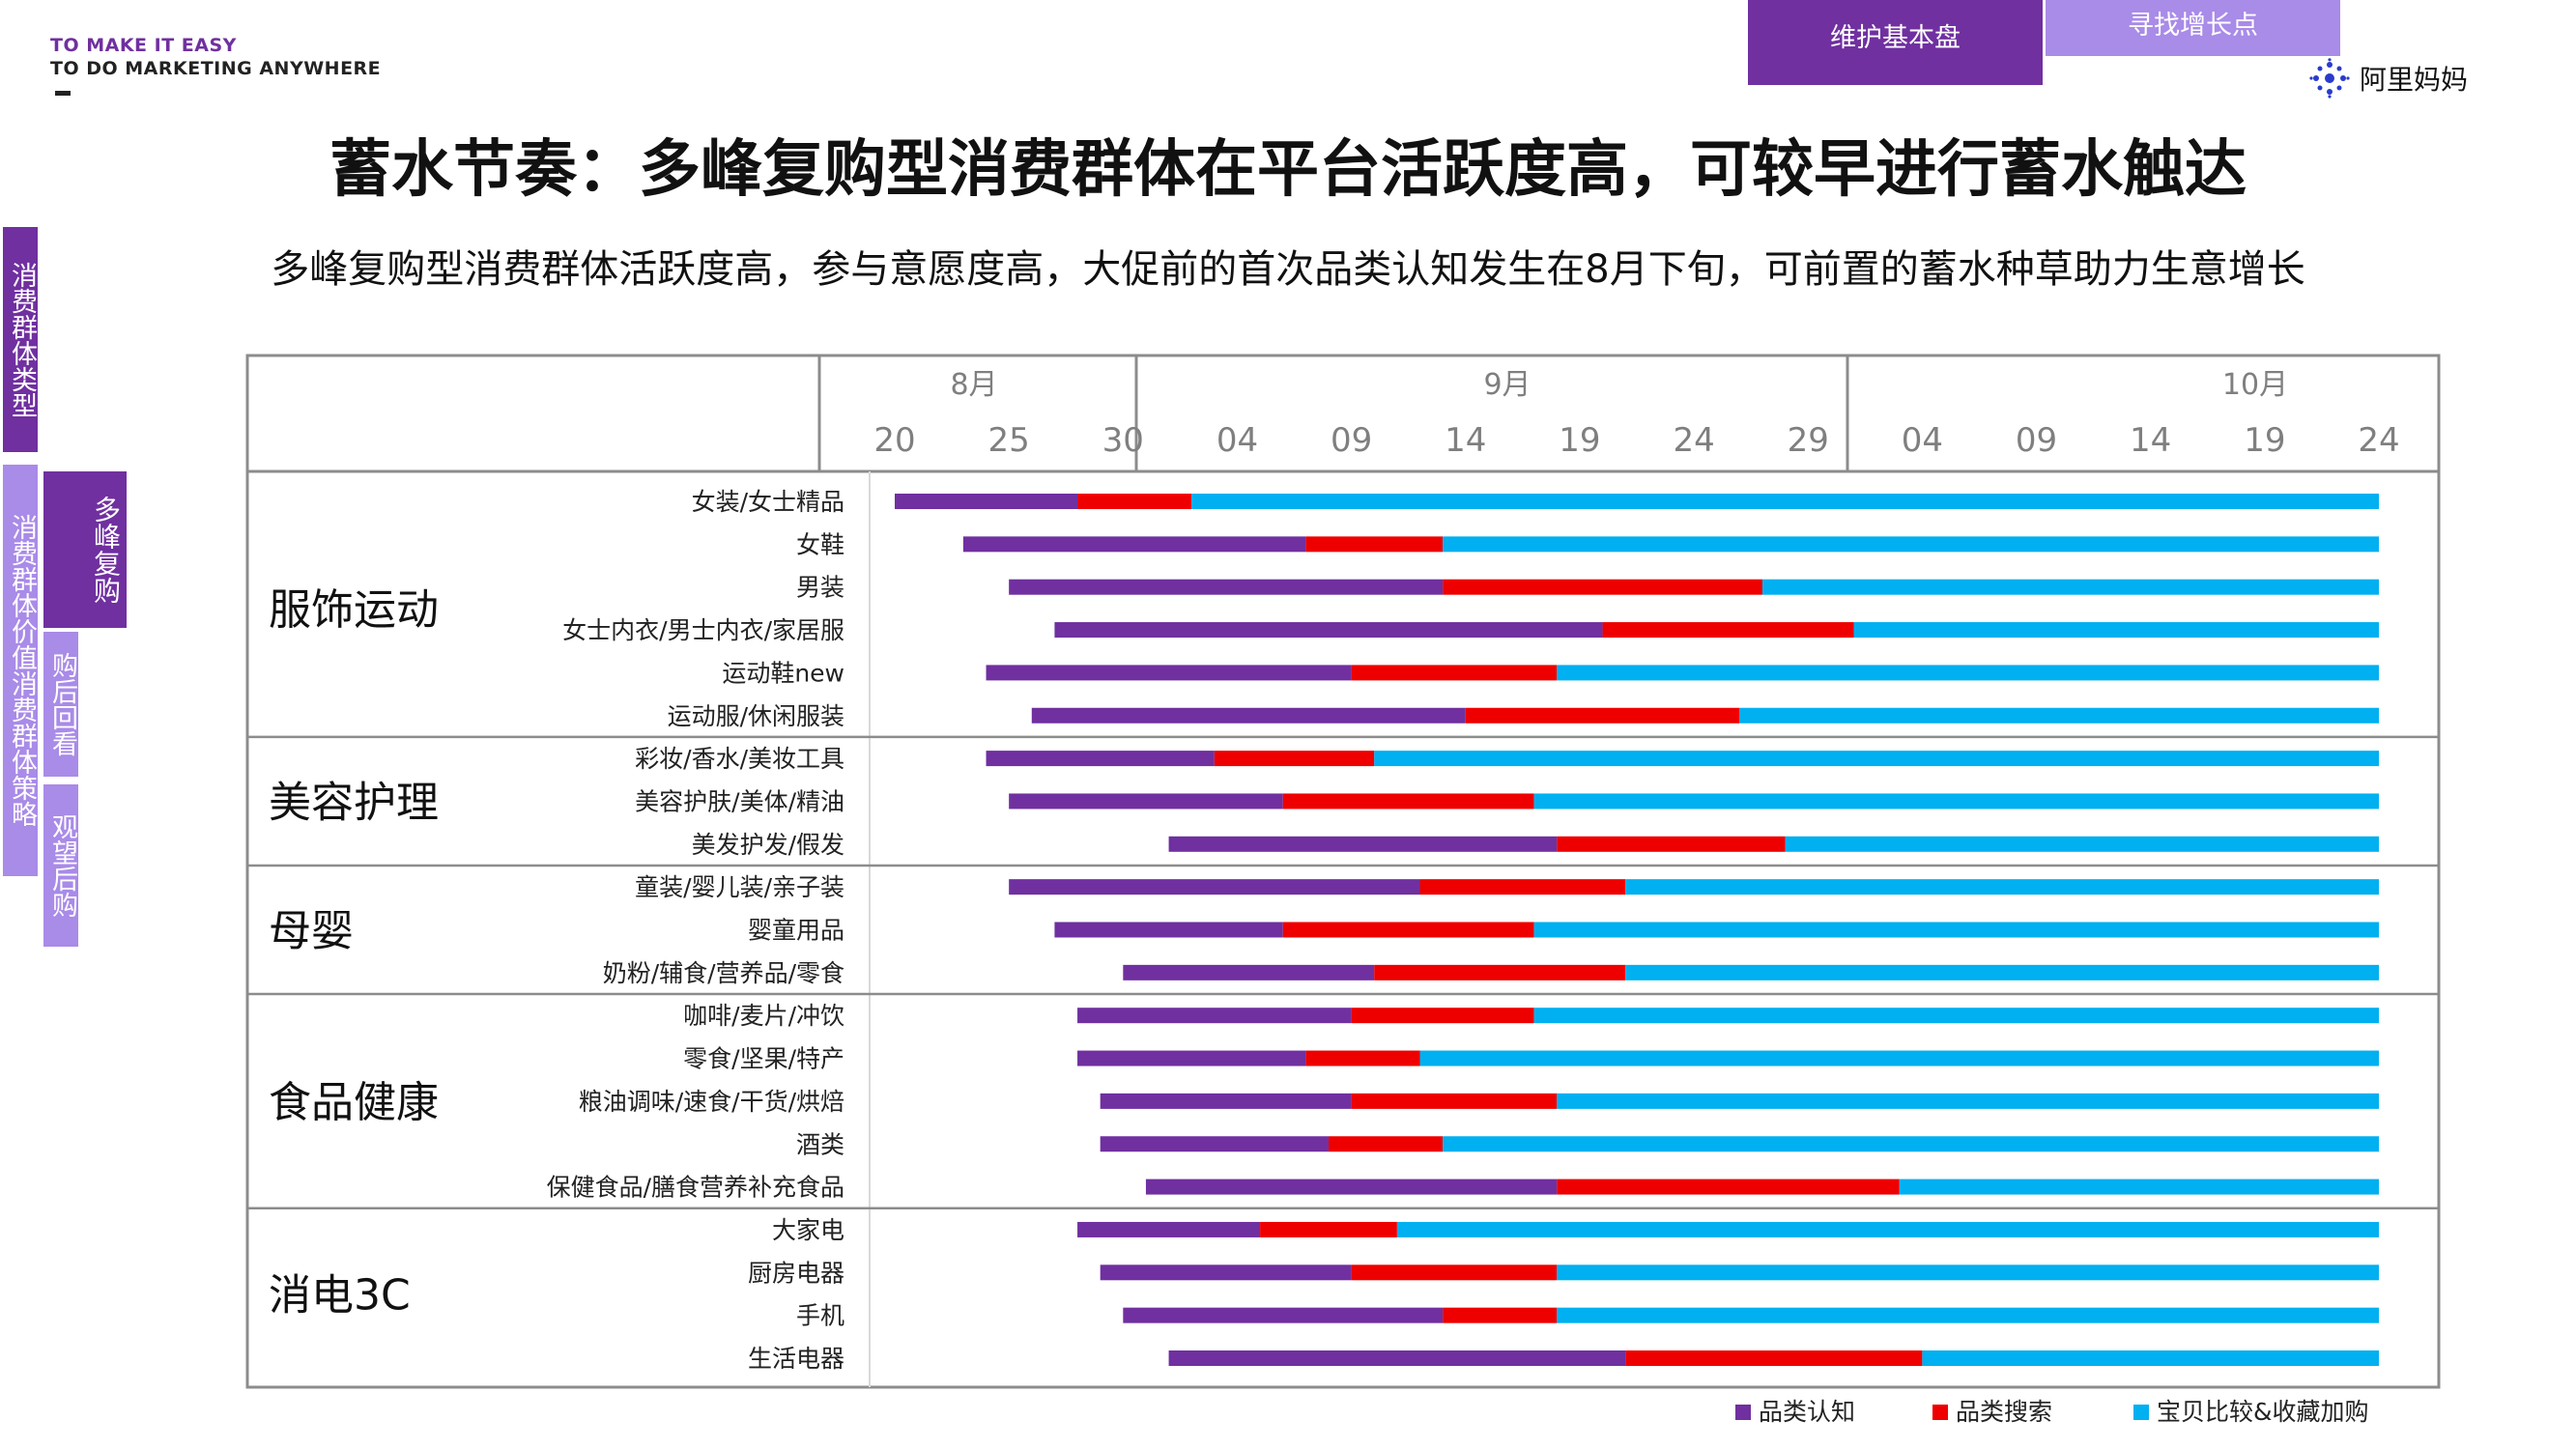  Describe the element at coordinates (724, 973) in the screenshot. I see `row-label: 奶粉/辅食/营养品/零食` at that location.